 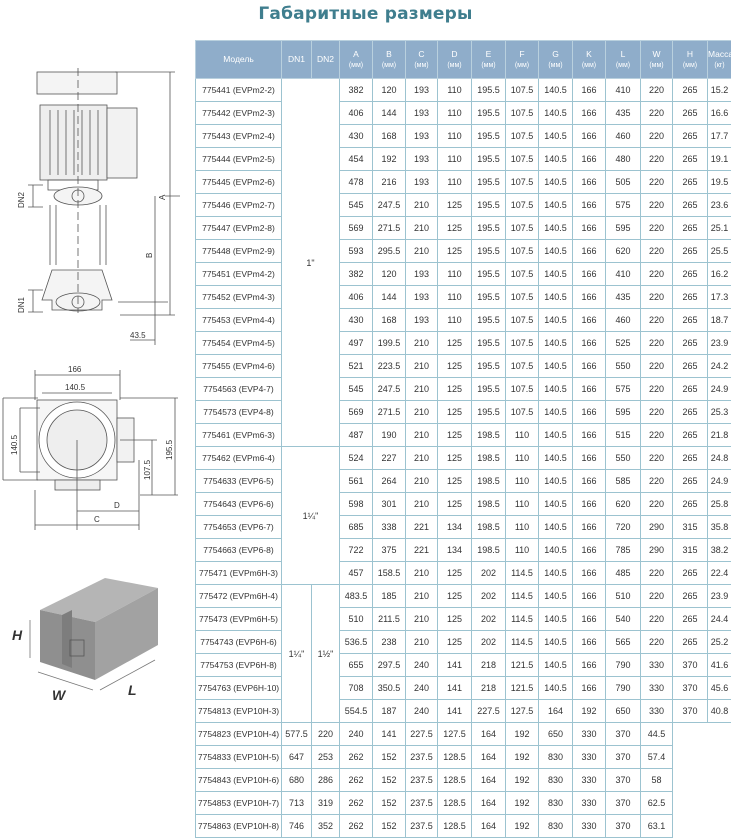 What do you see at coordinates (239, 320) in the screenshot?
I see `model-cell: 775453 (EVPm4-4)` at bounding box center [239, 320].